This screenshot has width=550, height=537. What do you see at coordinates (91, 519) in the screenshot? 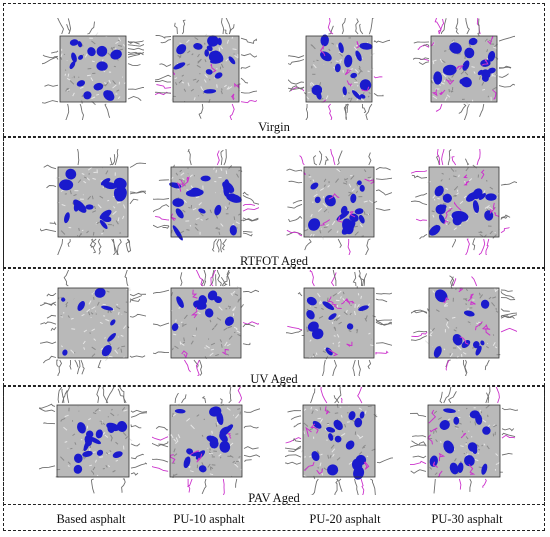
I see `column-label-based: Based asphalt` at bounding box center [91, 519].